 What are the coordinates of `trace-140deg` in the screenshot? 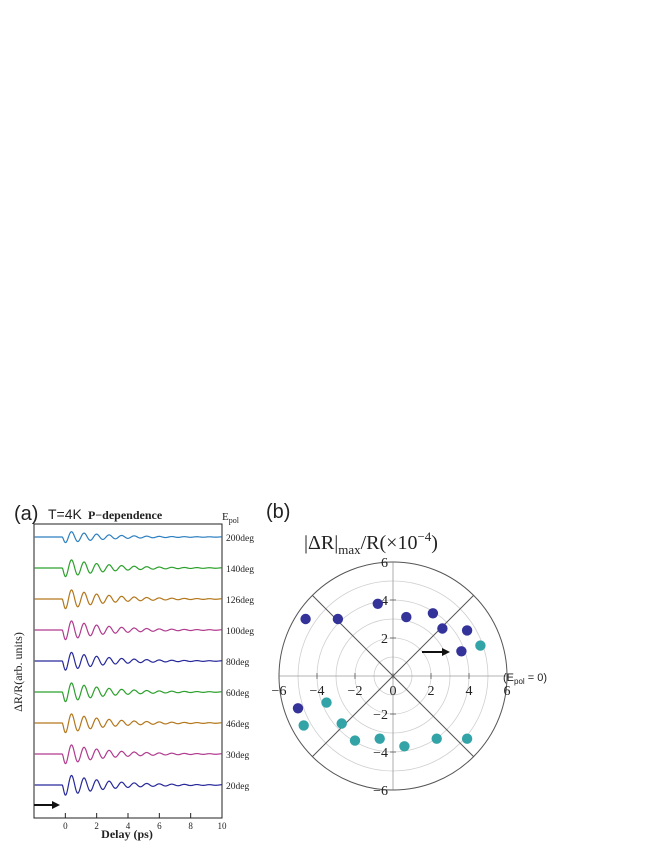 It's located at (128, 568).